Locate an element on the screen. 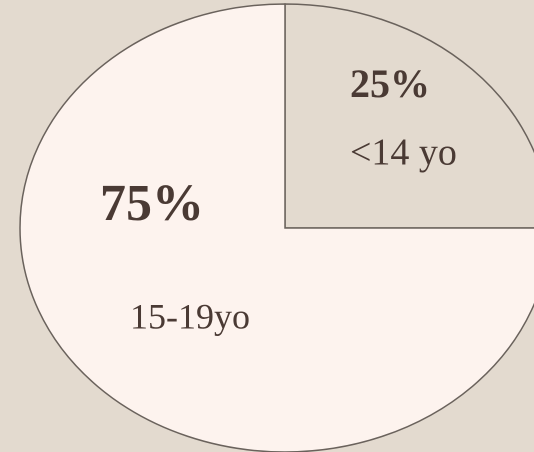  value-label: 25% is located at coordinates (390, 83).